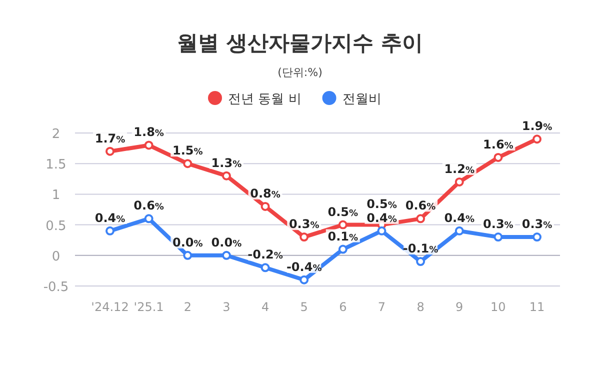 The height and width of the screenshot is (369, 600). What do you see at coordinates (265, 307) in the screenshot?
I see `x-tick-label: 4` at bounding box center [265, 307].